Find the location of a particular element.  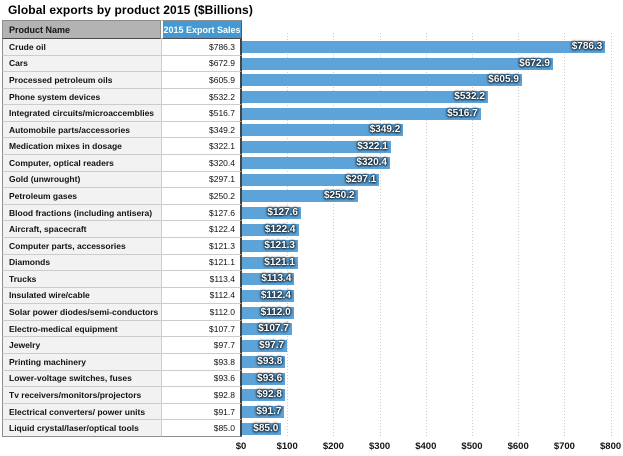

table-row: Printing machinery $93.8 $93.8 is located at coordinates (311, 362).